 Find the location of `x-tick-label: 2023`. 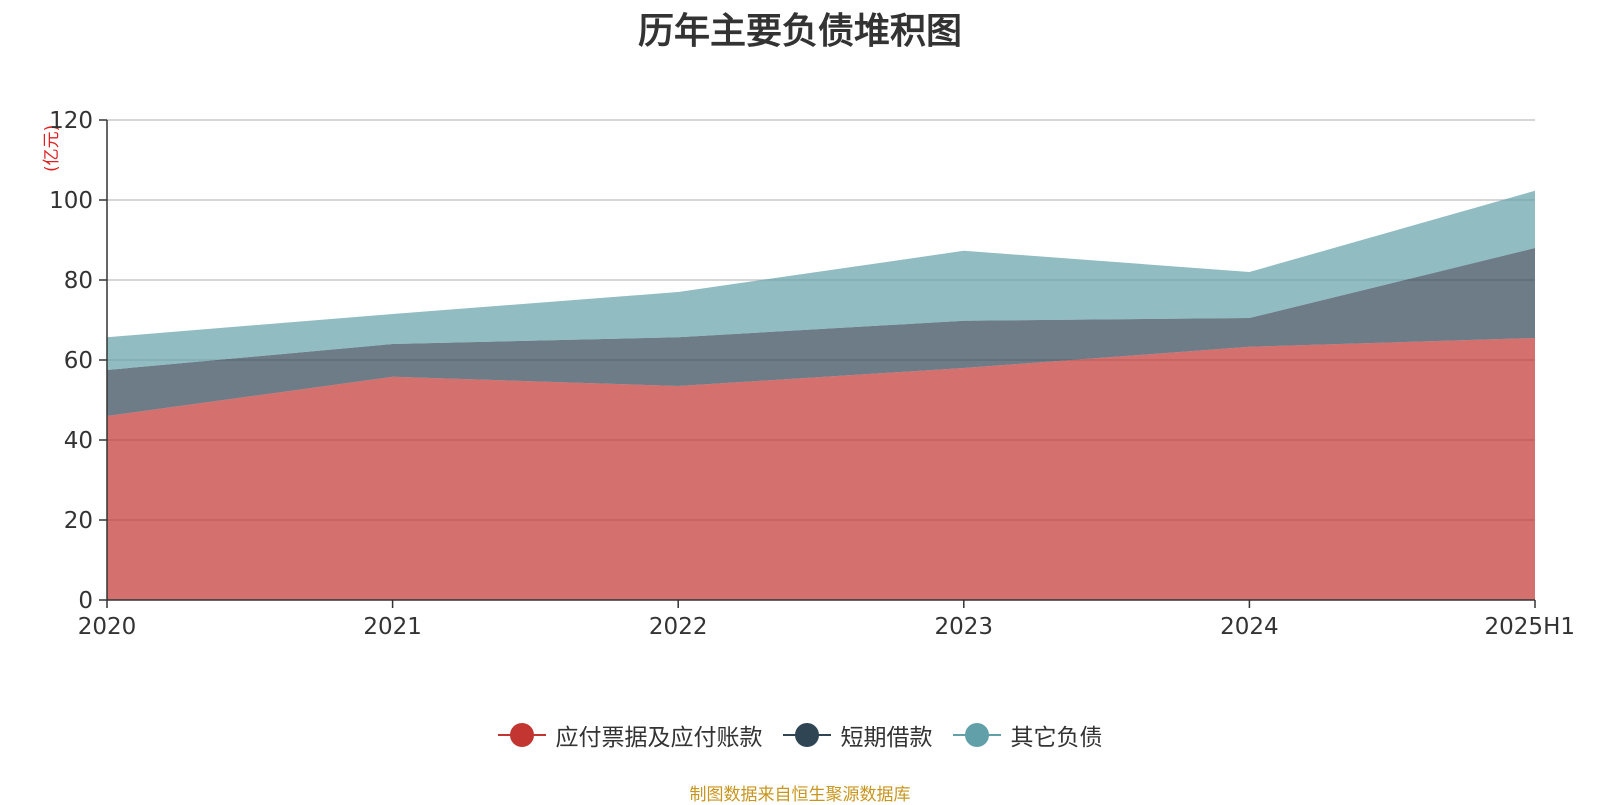

x-tick-label: 2023 is located at coordinates (964, 627).